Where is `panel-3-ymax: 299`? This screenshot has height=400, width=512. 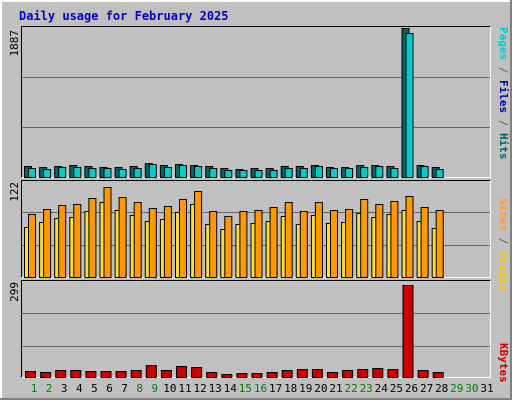
panel-3-ymax: 299 is located at coordinates (14, 292).